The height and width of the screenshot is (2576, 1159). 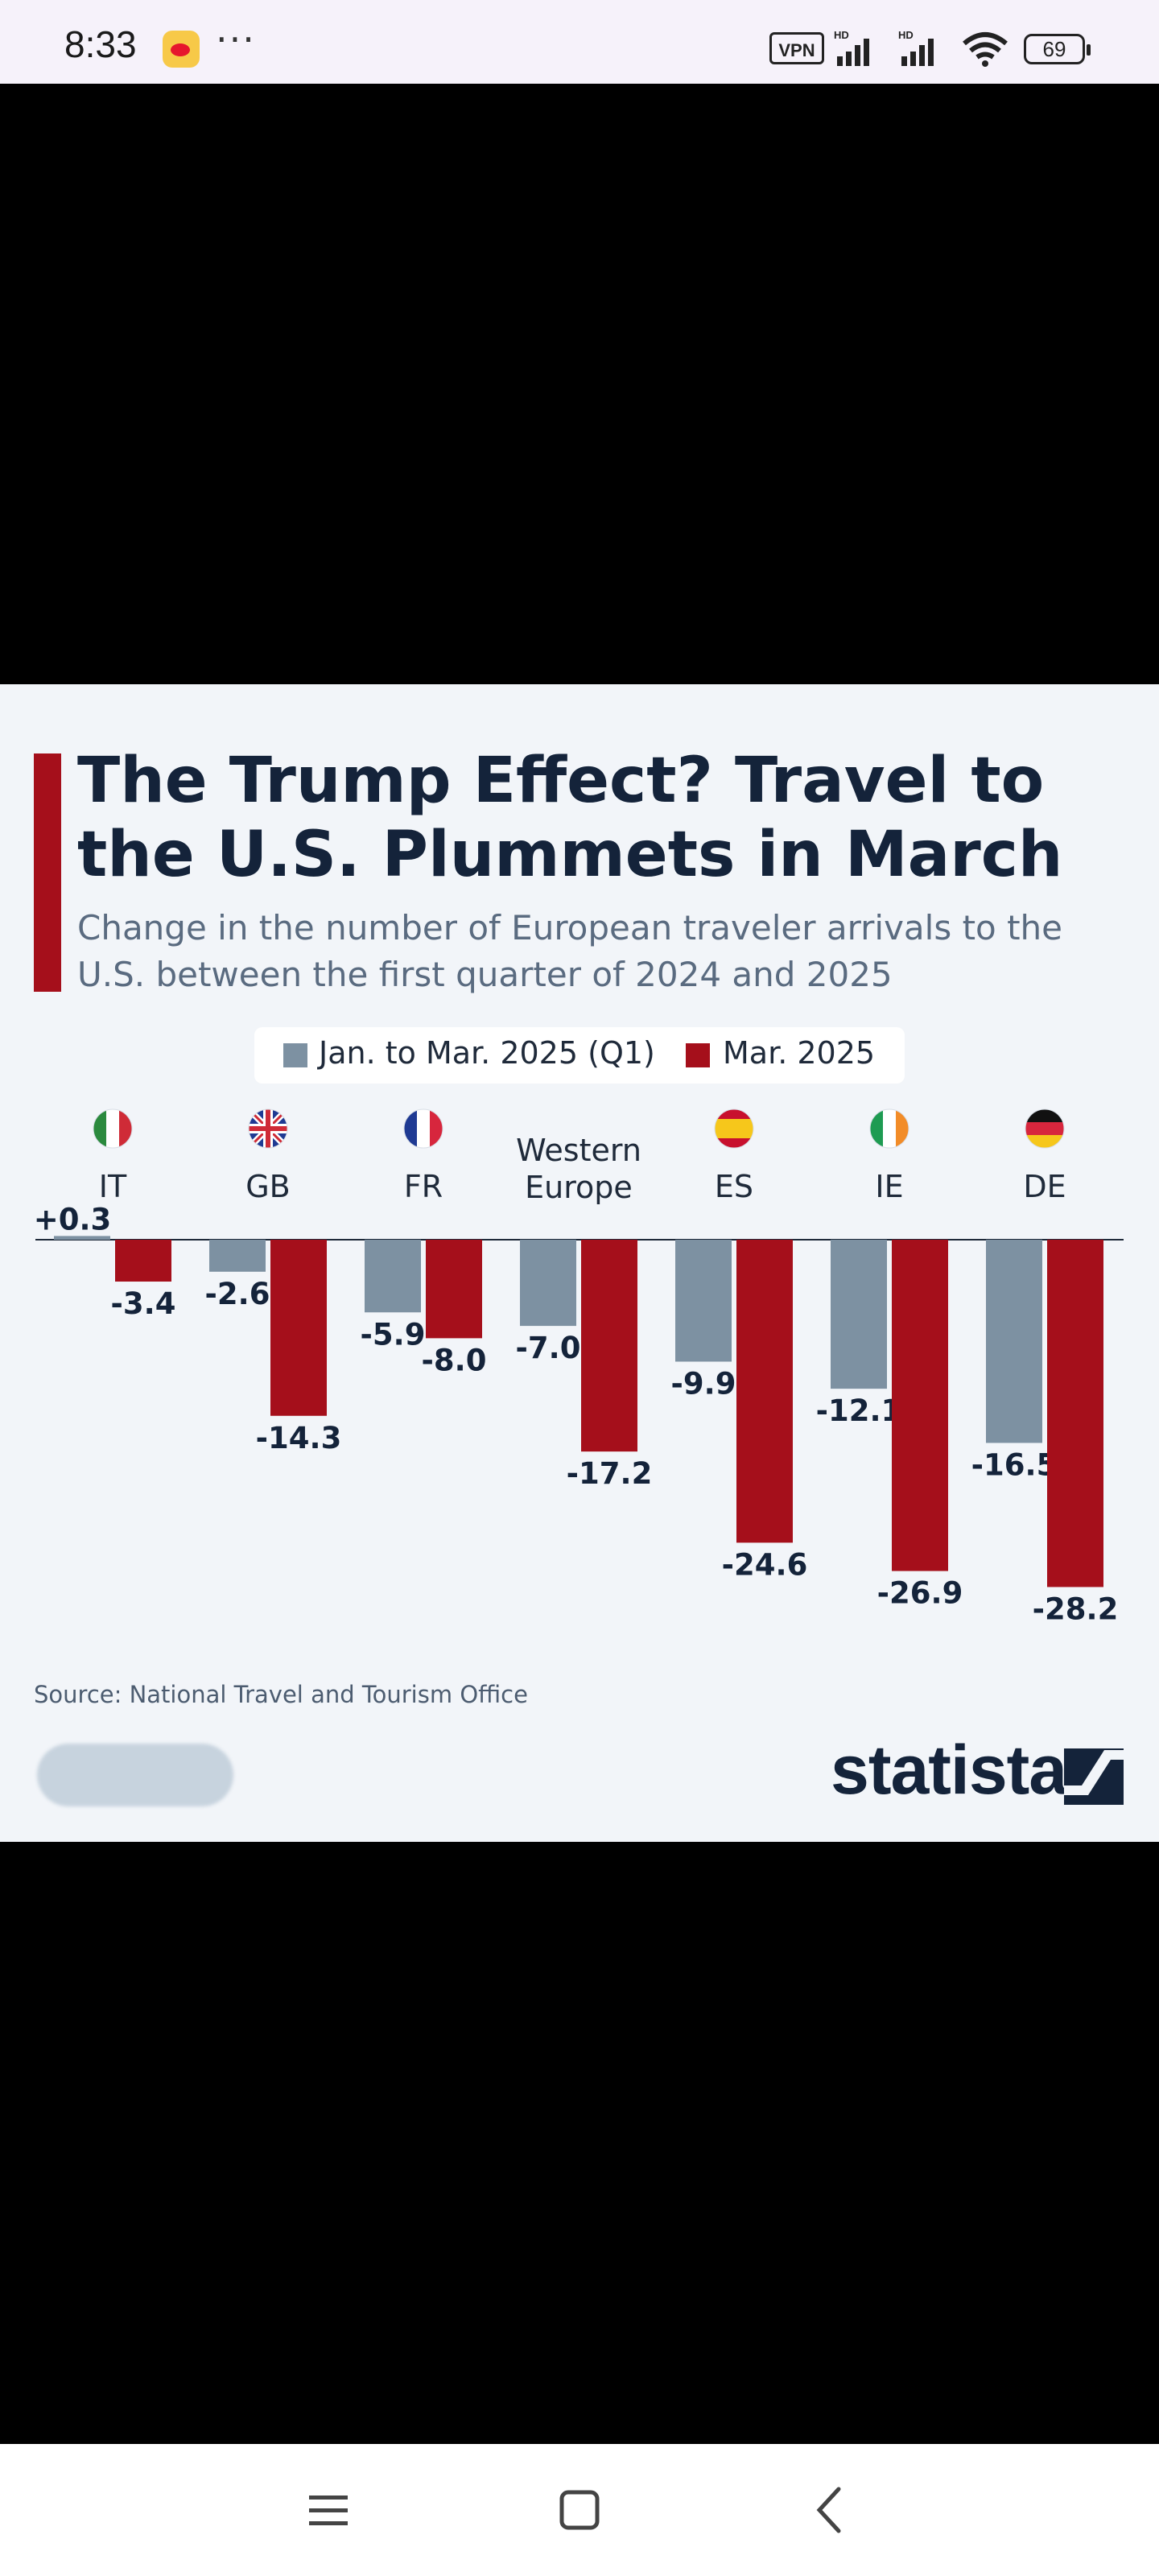 I want to click on bar-q1-gb, so click(x=237, y=1256).